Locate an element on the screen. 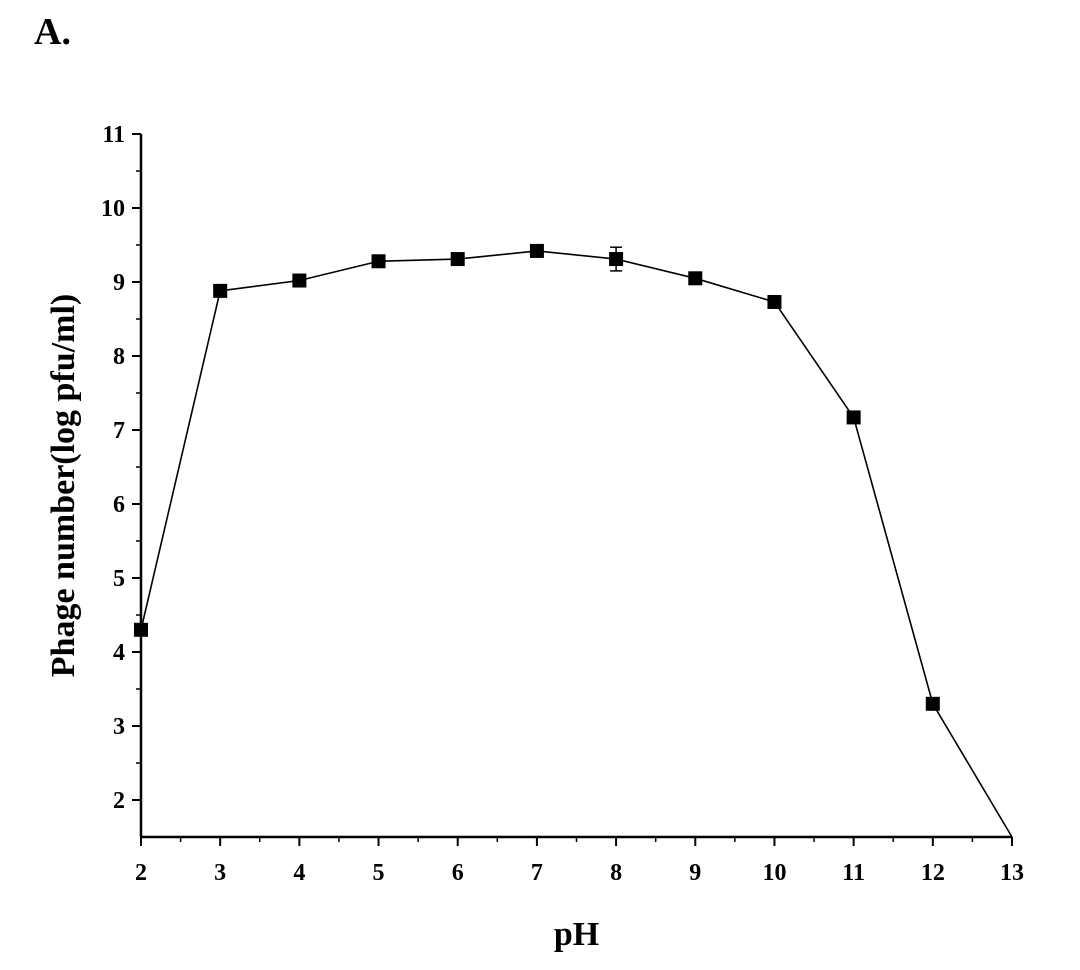 The height and width of the screenshot is (970, 1080). y-tick-label: 10 is located at coordinates (113, 209).